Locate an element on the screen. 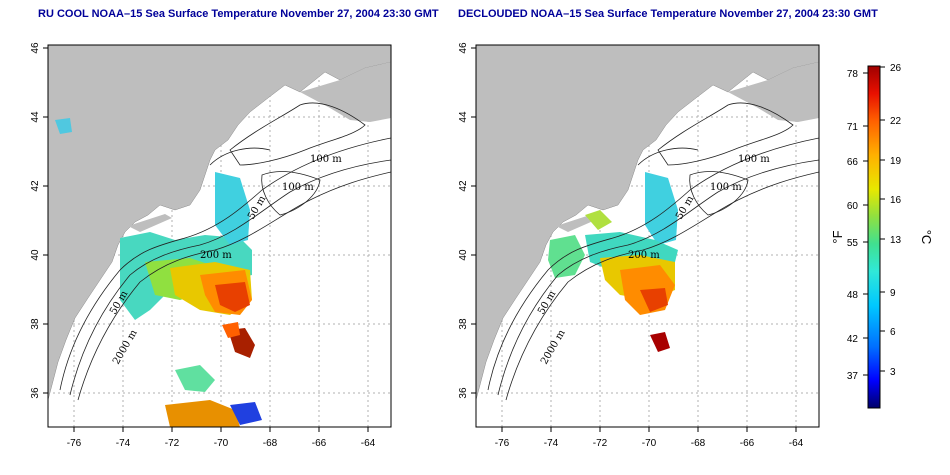  fahrenheit-tick: 71 is located at coordinates (853, 127).